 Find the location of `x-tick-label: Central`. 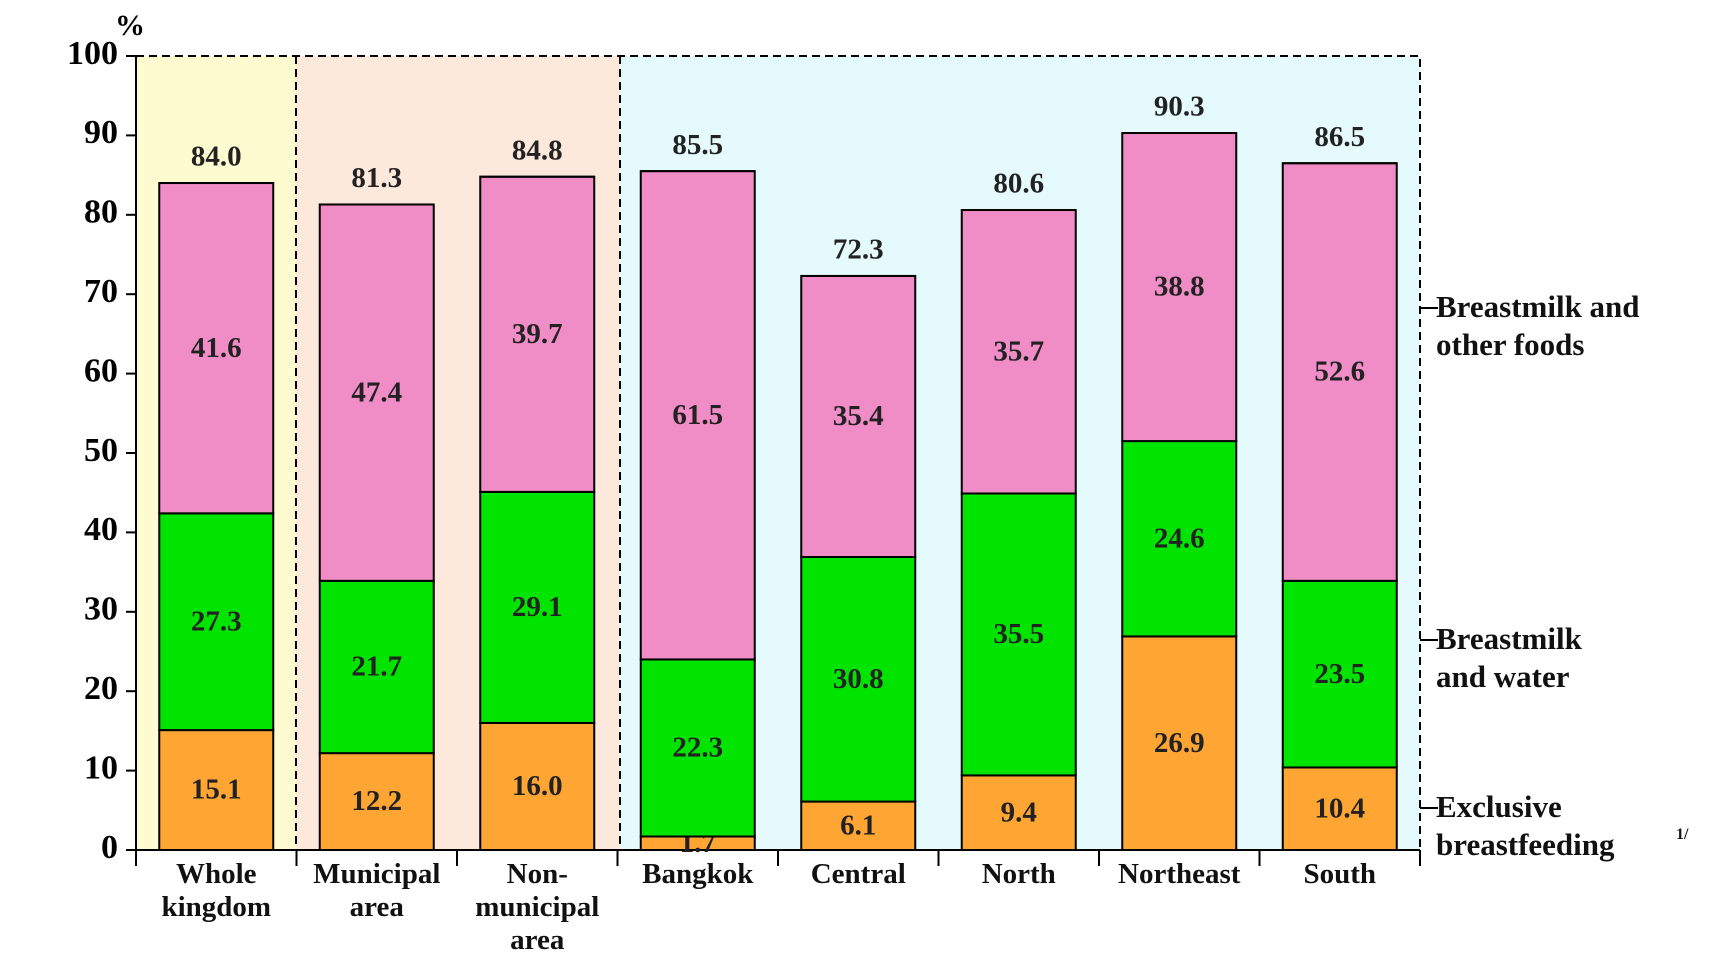

x-tick-label: Central is located at coordinates (858, 874).